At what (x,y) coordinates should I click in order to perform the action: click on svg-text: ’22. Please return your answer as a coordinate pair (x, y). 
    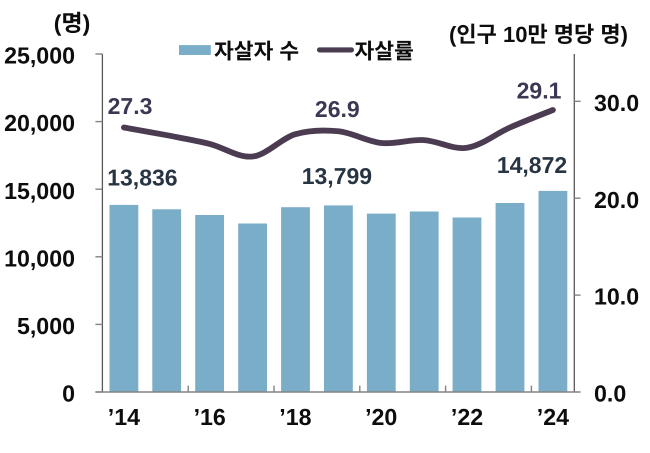
    Looking at the image, I should click on (467, 417).